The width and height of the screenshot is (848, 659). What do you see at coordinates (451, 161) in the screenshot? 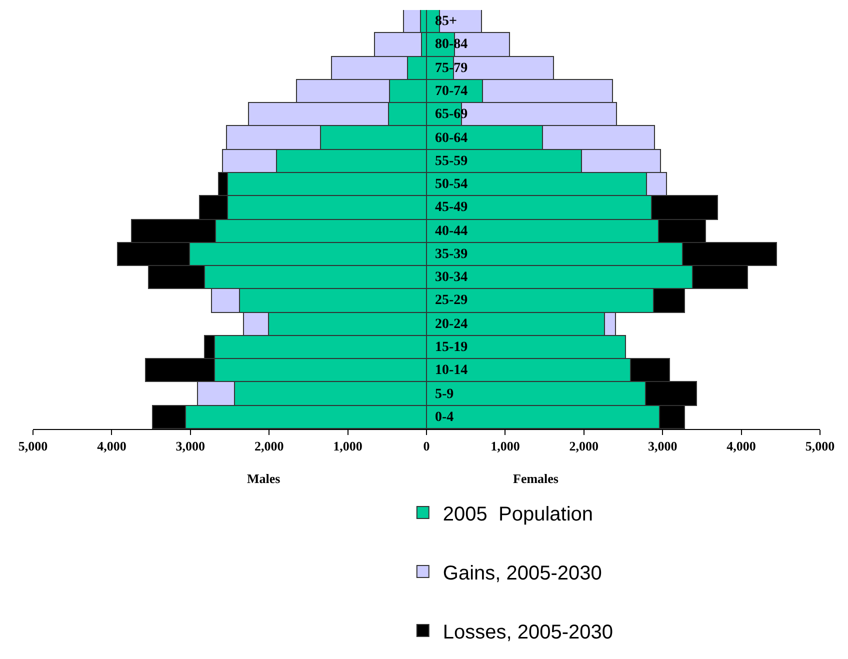
I see `y-tick-label: 55-59` at bounding box center [451, 161].